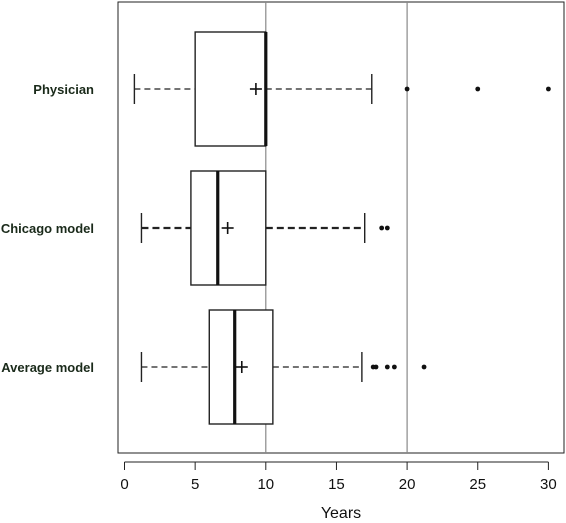  I want to click on x-tick-label: 30, so click(548, 484).